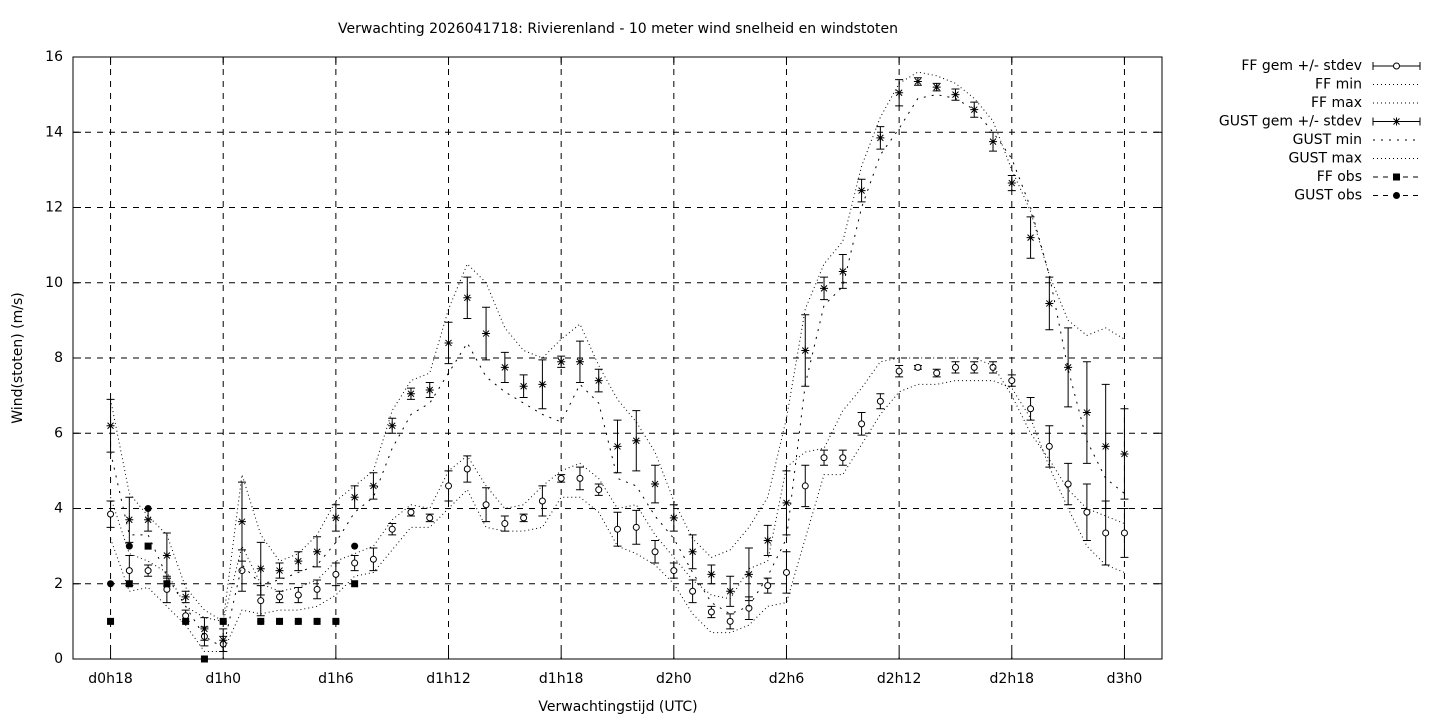  What do you see at coordinates (336, 679) in the screenshot?
I see `x-tick-label: d1h6` at bounding box center [336, 679].